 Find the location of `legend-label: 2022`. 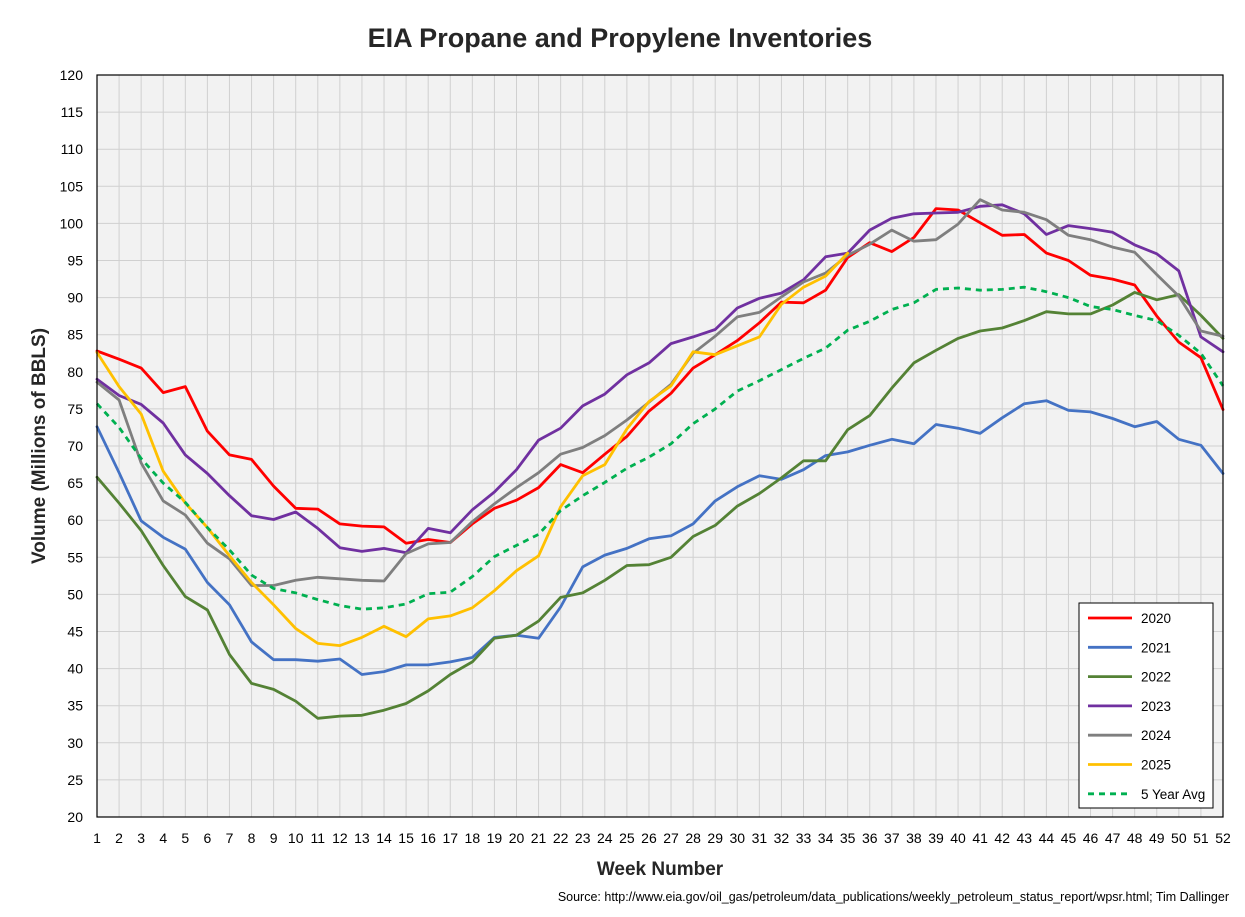

legend-label: 2022 is located at coordinates (1156, 677).